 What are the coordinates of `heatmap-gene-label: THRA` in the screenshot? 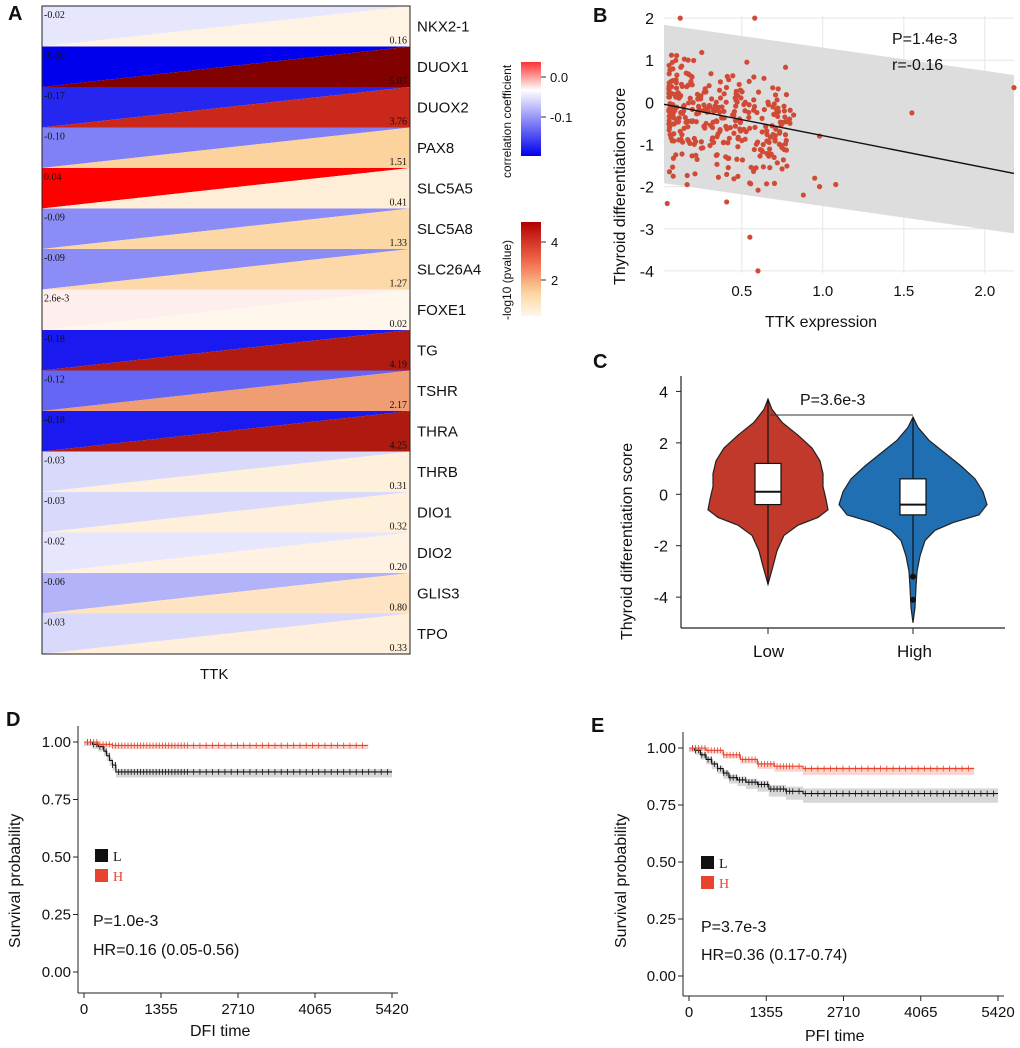 It's located at (437, 431).